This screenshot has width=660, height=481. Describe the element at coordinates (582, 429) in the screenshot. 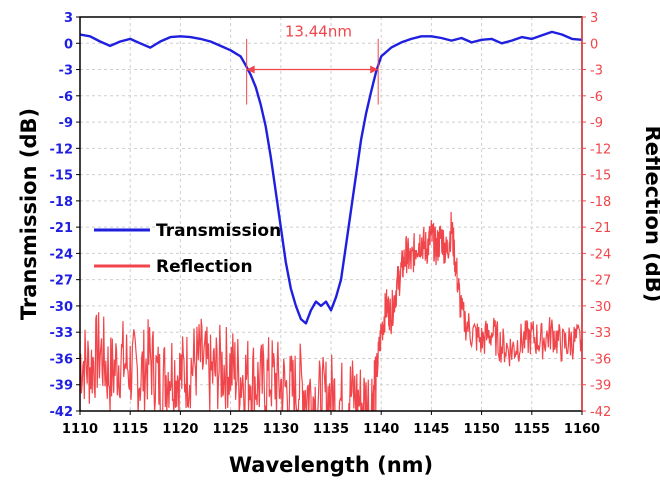

I see `x-tick-label: 1160` at that location.